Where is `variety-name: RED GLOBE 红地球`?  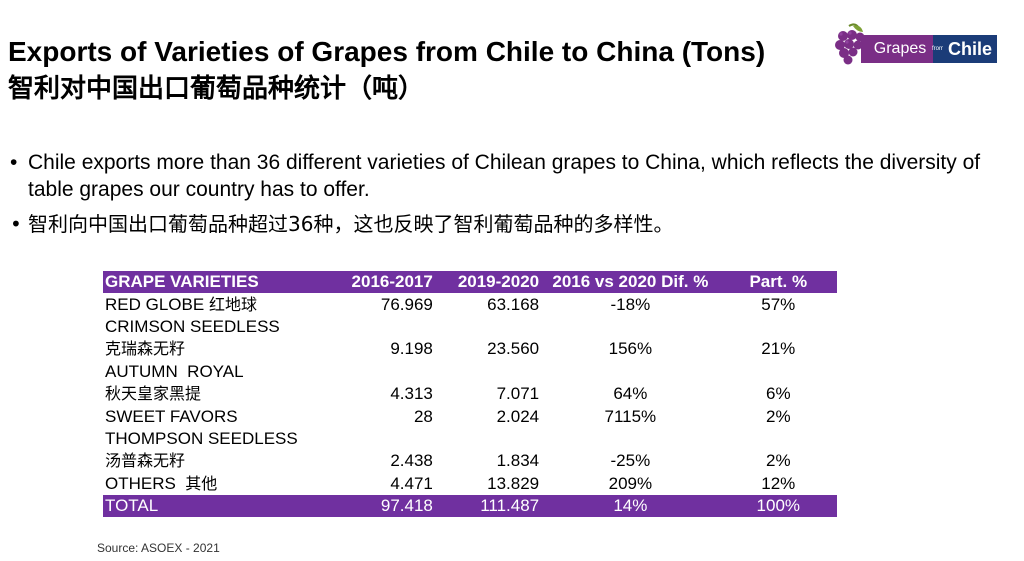
variety-name: RED GLOBE 红地球 is located at coordinates (219, 304).